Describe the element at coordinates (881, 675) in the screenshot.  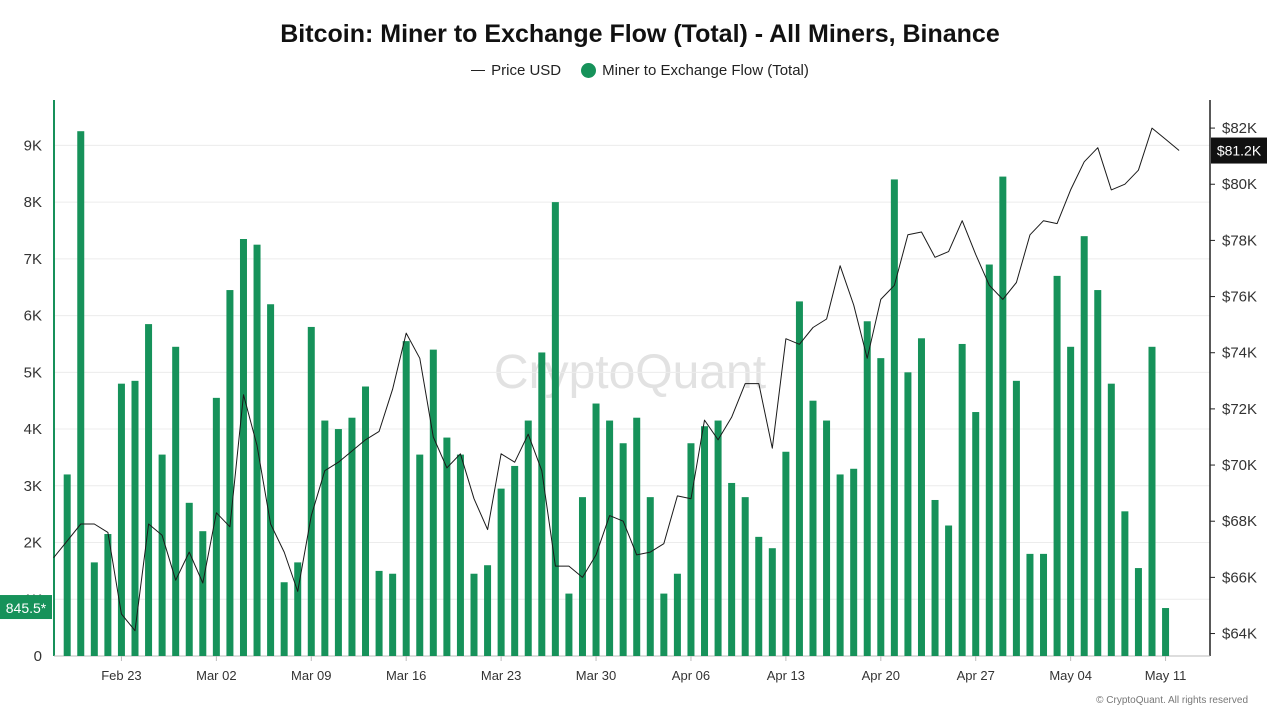
I see `x-axis-tick-label: Apr 20` at that location.